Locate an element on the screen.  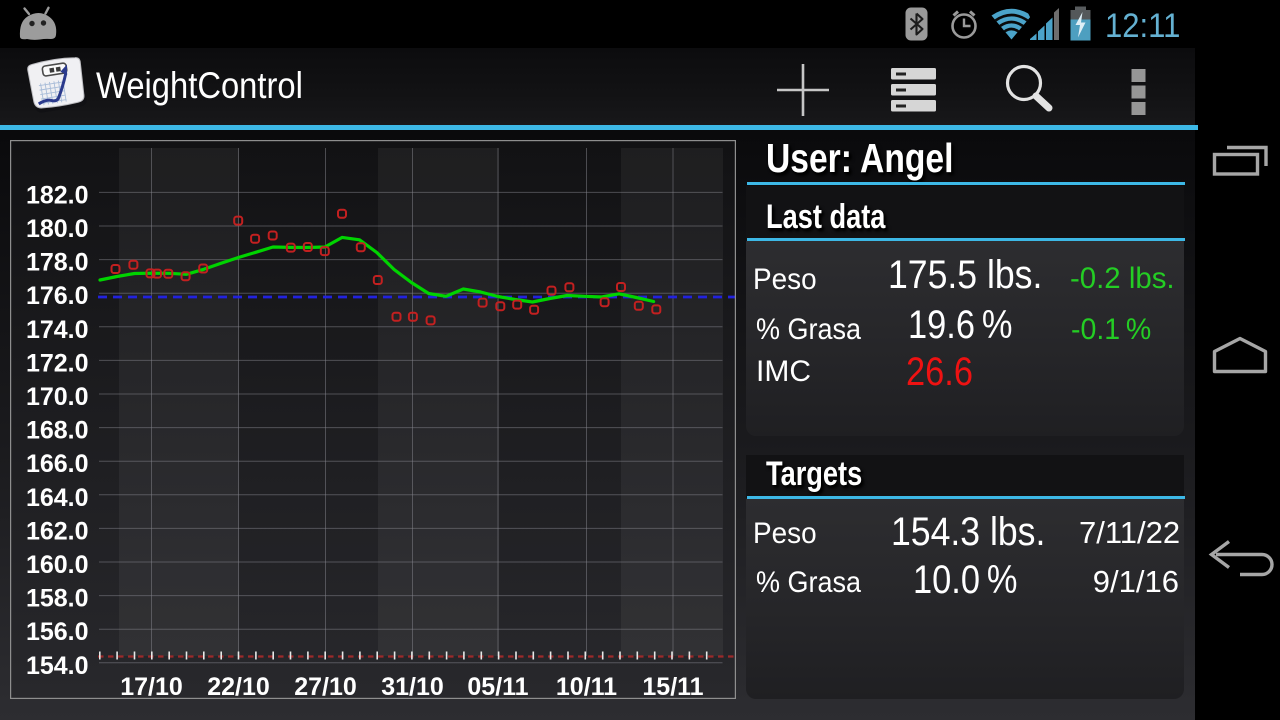
svg-text: 154.0 is located at coordinates (57, 666).